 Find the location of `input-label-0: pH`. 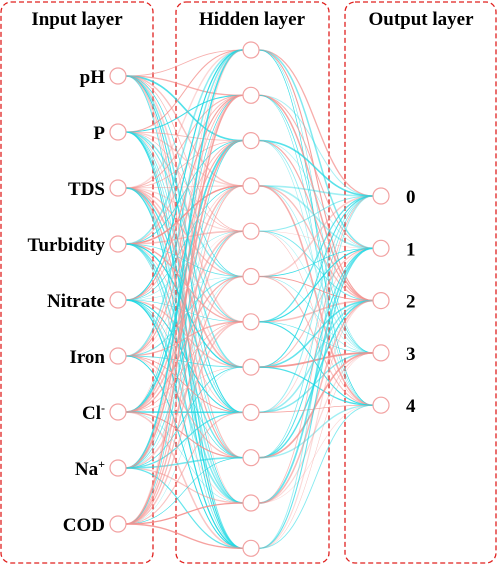

input-label-0: pH is located at coordinates (93, 77).